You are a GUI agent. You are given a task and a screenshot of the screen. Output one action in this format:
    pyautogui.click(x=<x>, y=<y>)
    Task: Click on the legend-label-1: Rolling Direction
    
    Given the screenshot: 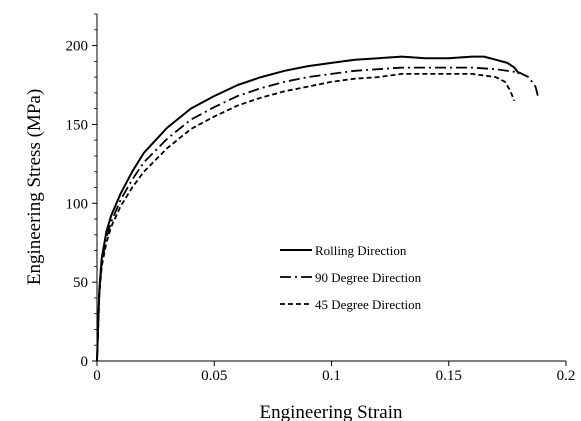 What is the action you would take?
    pyautogui.click(x=361, y=250)
    